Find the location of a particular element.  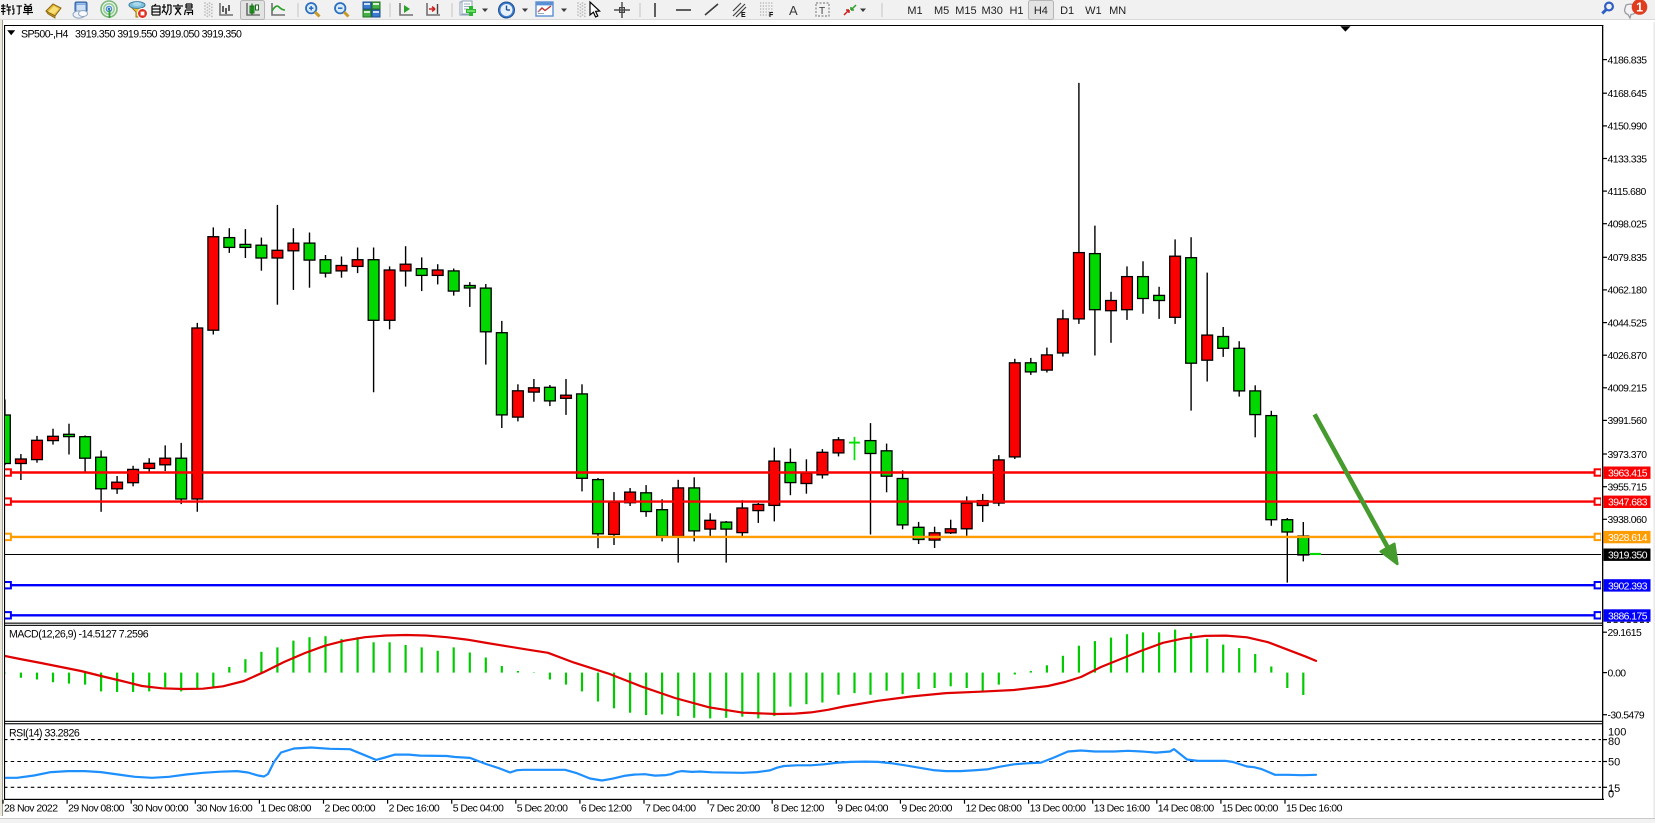

svg-text: 15 is located at coordinates (1614, 789).